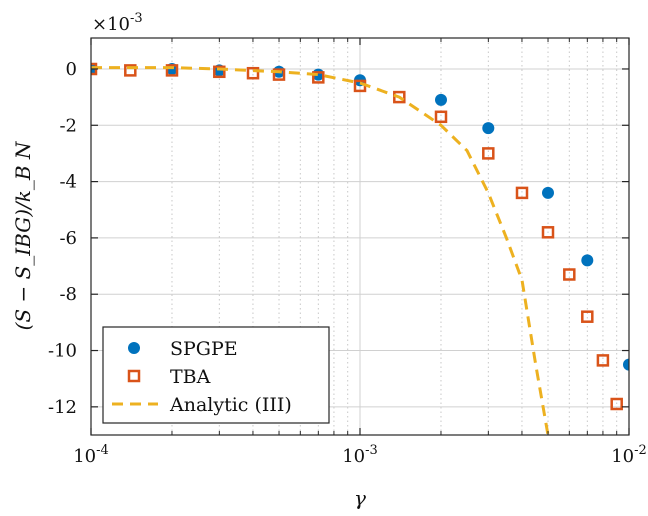  I want to click on legend: SPGPE TBA Analytic (III), so click(216, 375).